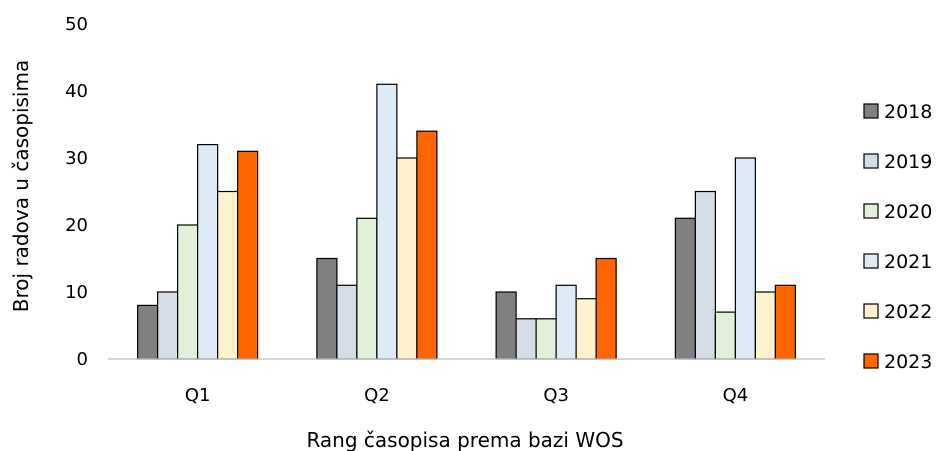 The image size is (944, 451). I want to click on legend-label: 2021, so click(908, 262).